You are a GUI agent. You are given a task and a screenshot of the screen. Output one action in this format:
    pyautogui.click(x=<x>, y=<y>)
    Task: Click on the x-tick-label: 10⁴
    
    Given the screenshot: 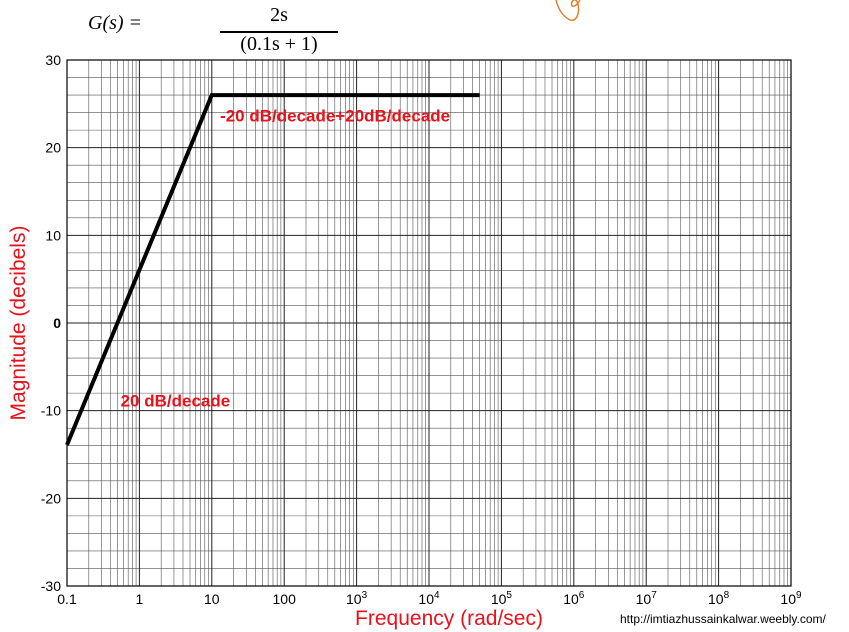 What is the action you would take?
    pyautogui.click(x=429, y=598)
    